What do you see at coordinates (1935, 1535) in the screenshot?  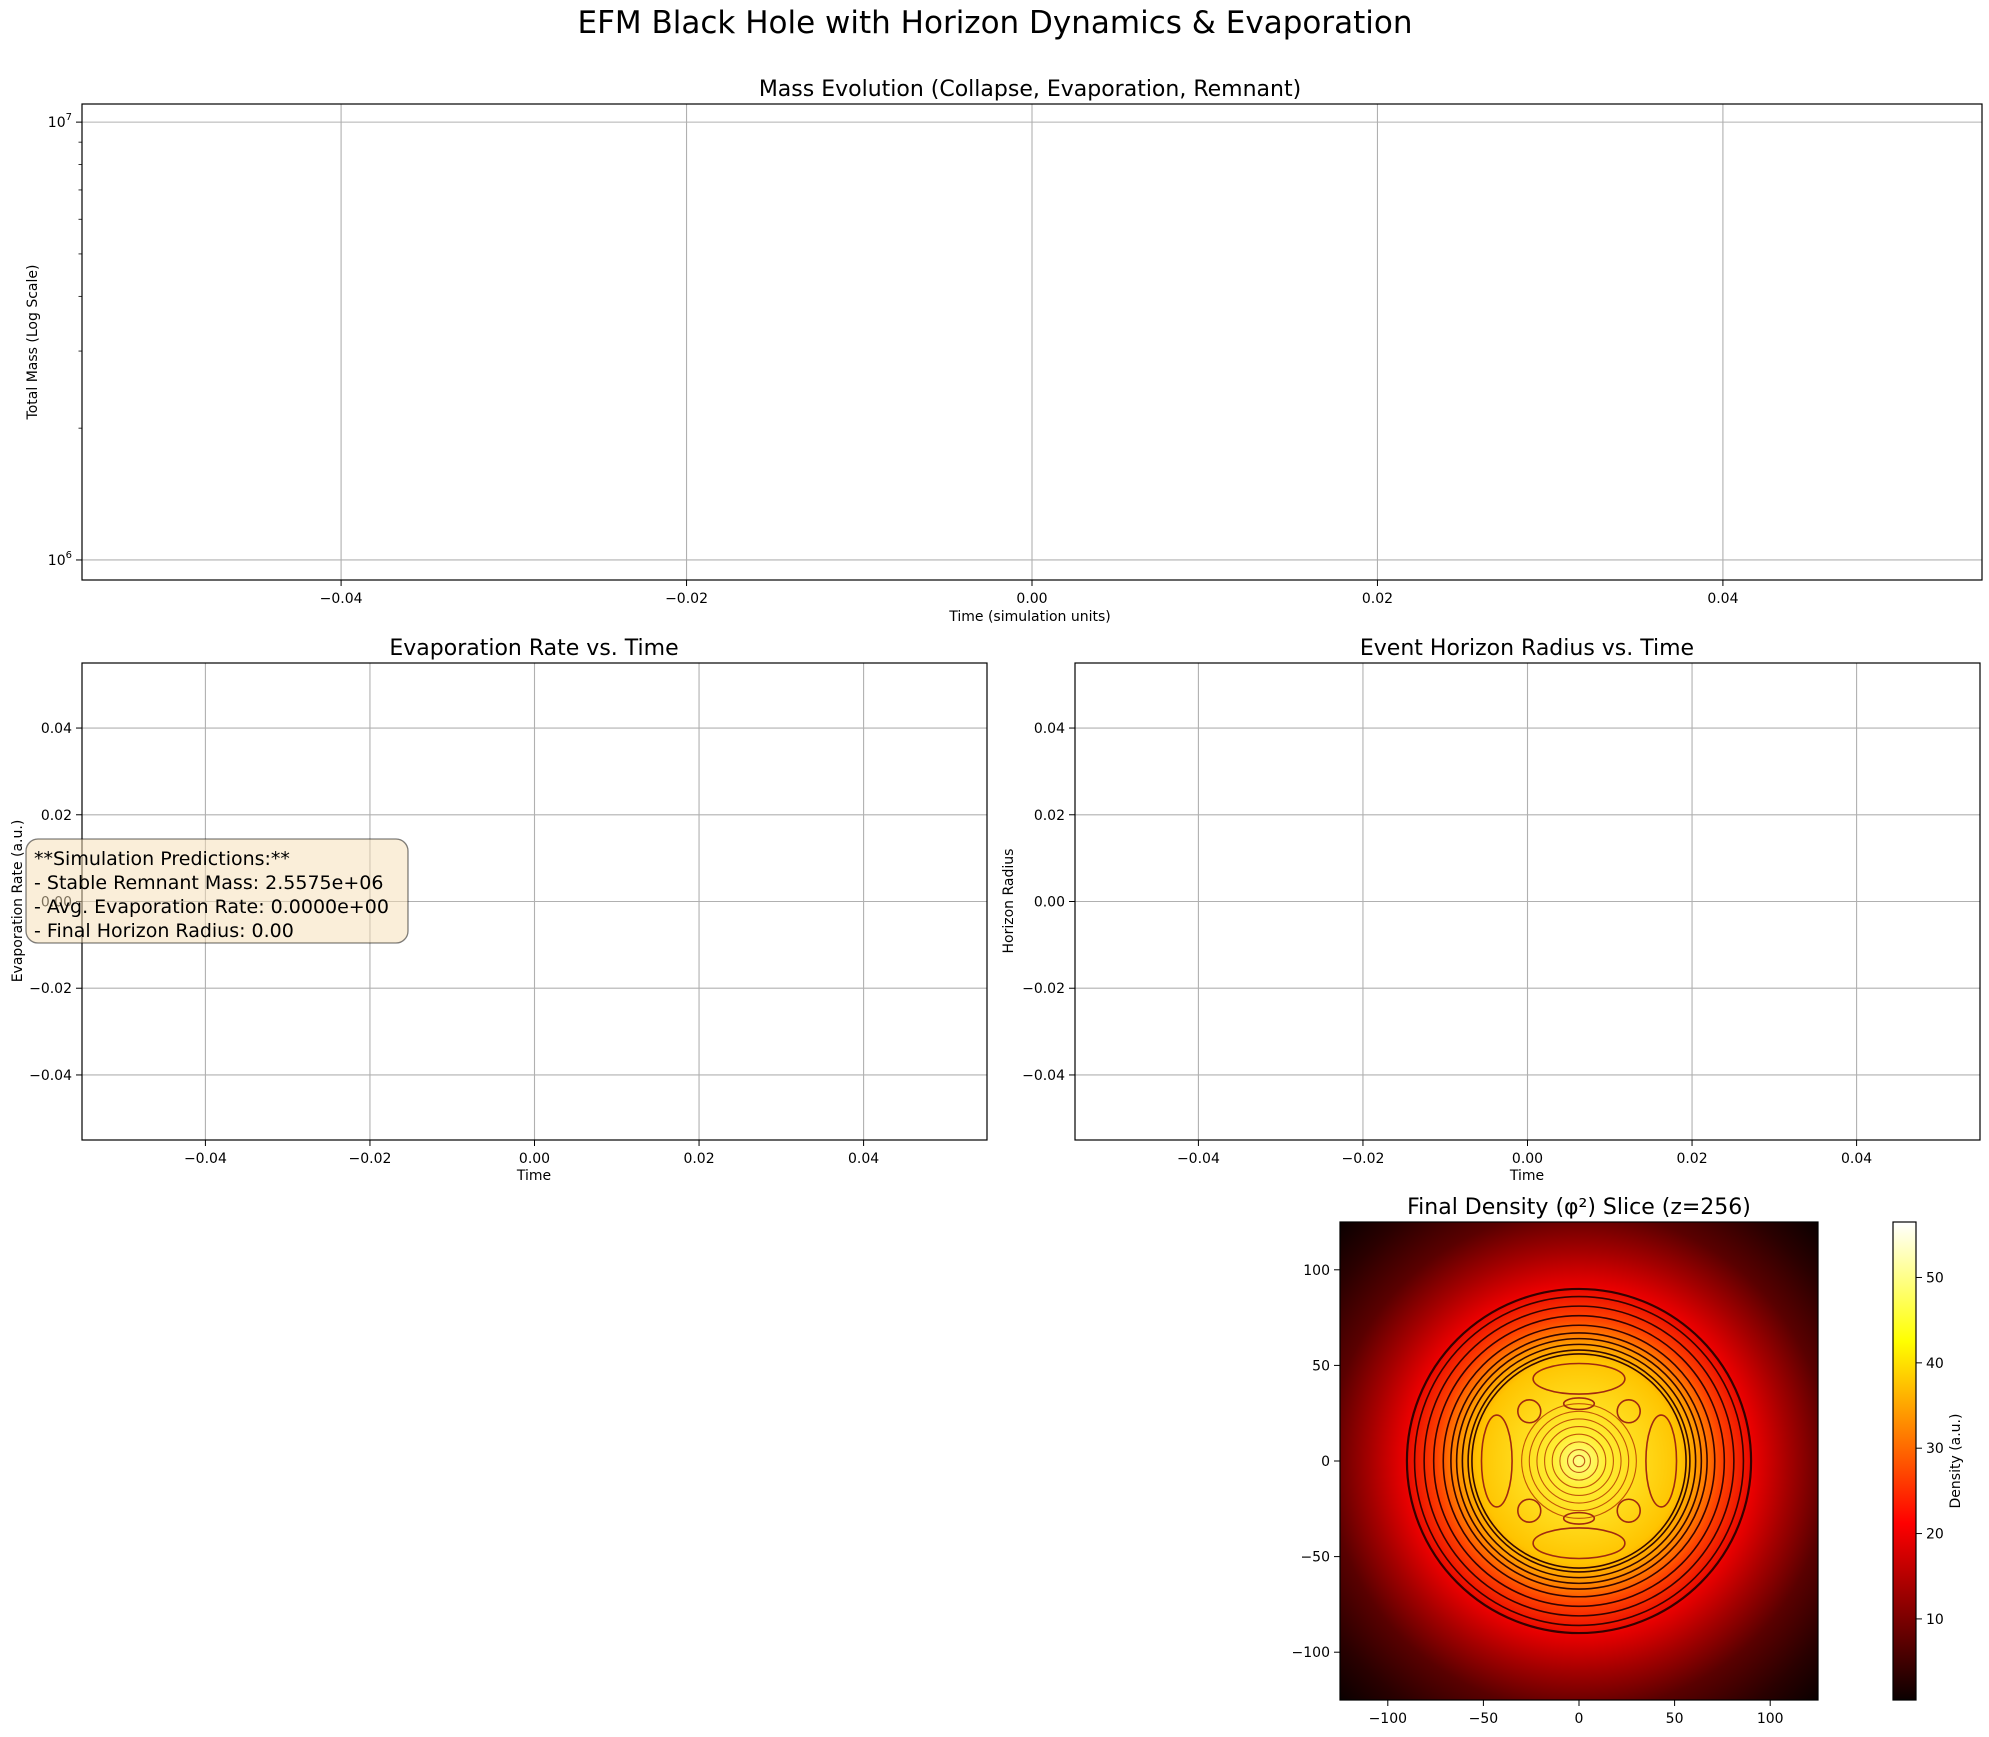 I see `colorbar-tick-label: 20` at bounding box center [1935, 1535].